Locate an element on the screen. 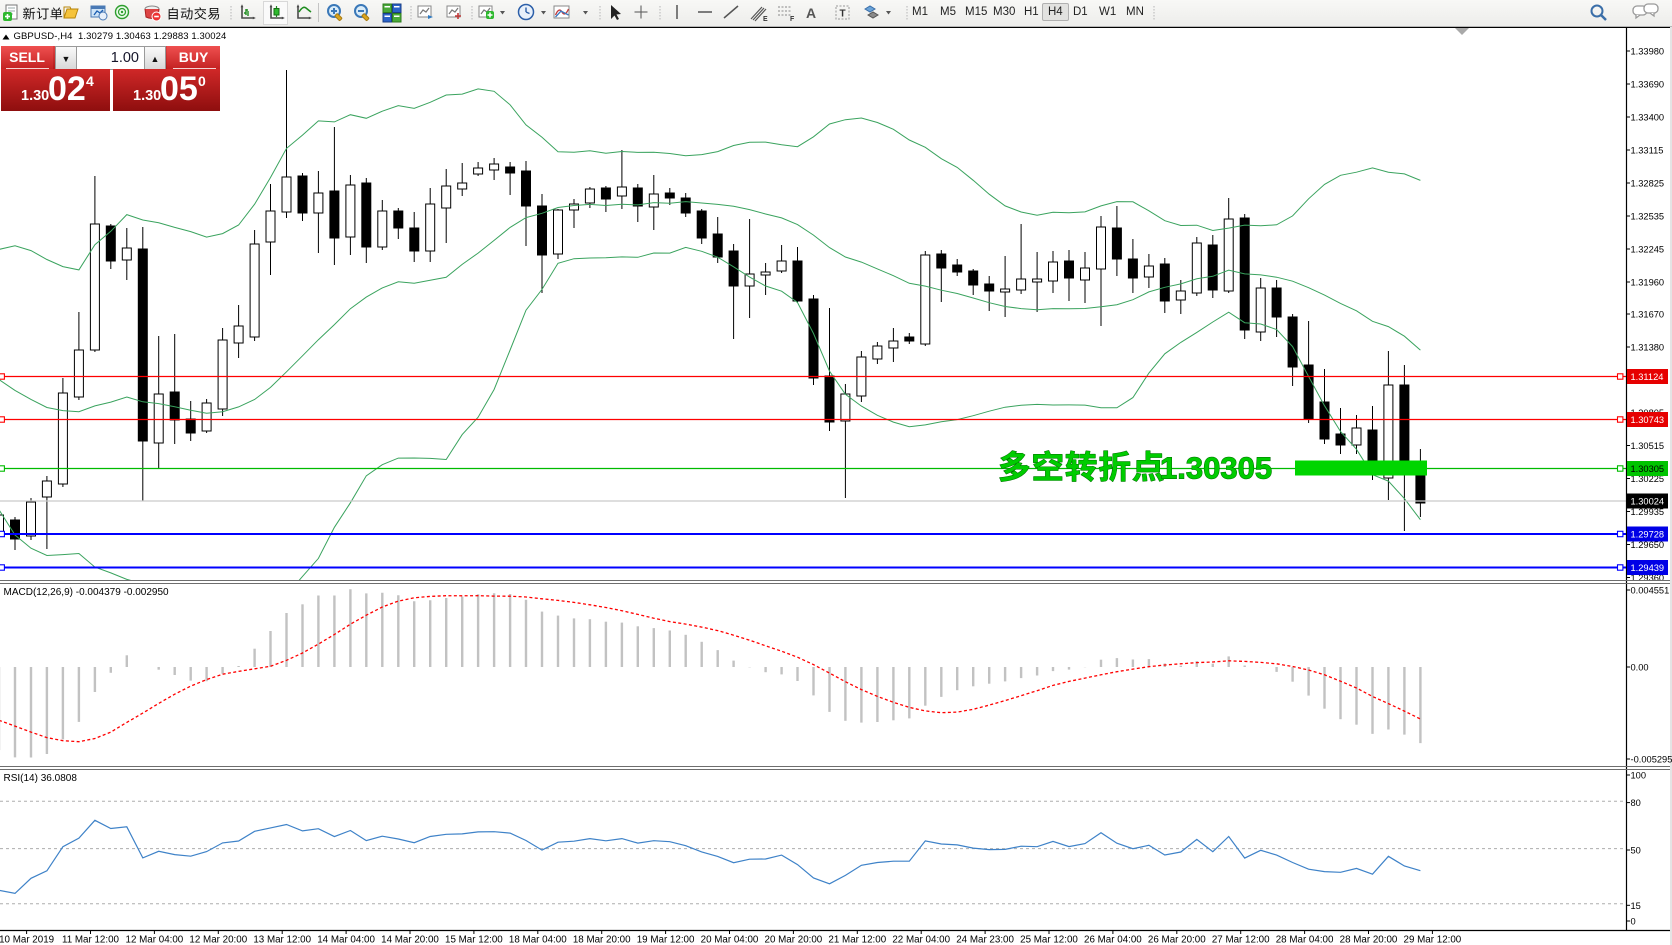  svg-text: 1.30225 is located at coordinates (1648, 479).